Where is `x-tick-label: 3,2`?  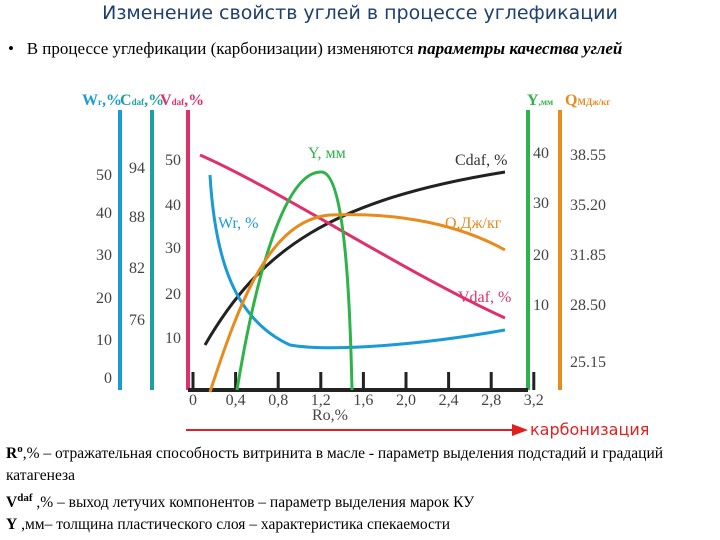 x-tick-label: 3,2 is located at coordinates (534, 400).